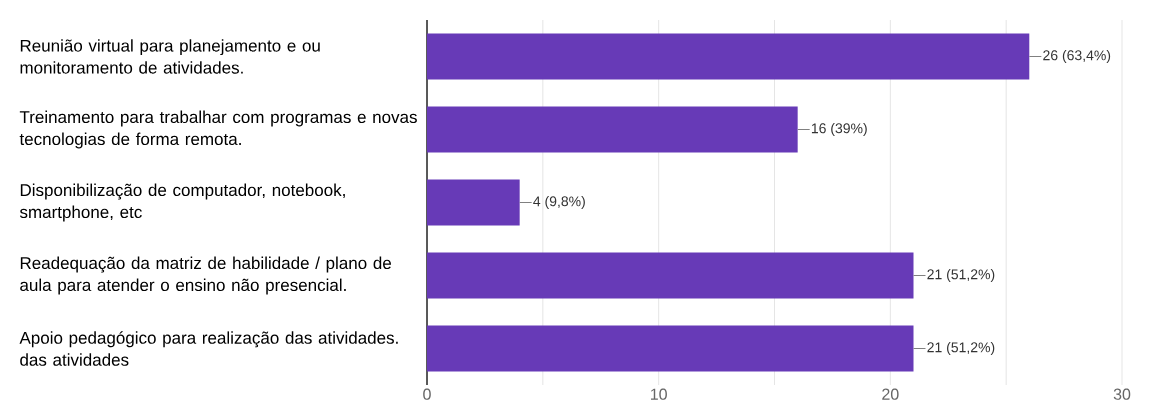  What do you see at coordinates (208, 348) in the screenshot?
I see `y-tick-label: Apoio pedagógico para realização das atividades. das atividades` at bounding box center [208, 348].